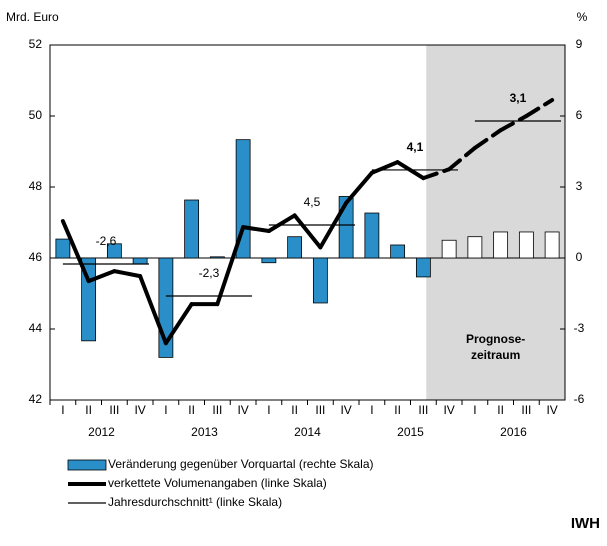 This screenshot has width=607, height=546. I want to click on legend-label: verkettete Volumenangaben (linke Skala), so click(217, 483).